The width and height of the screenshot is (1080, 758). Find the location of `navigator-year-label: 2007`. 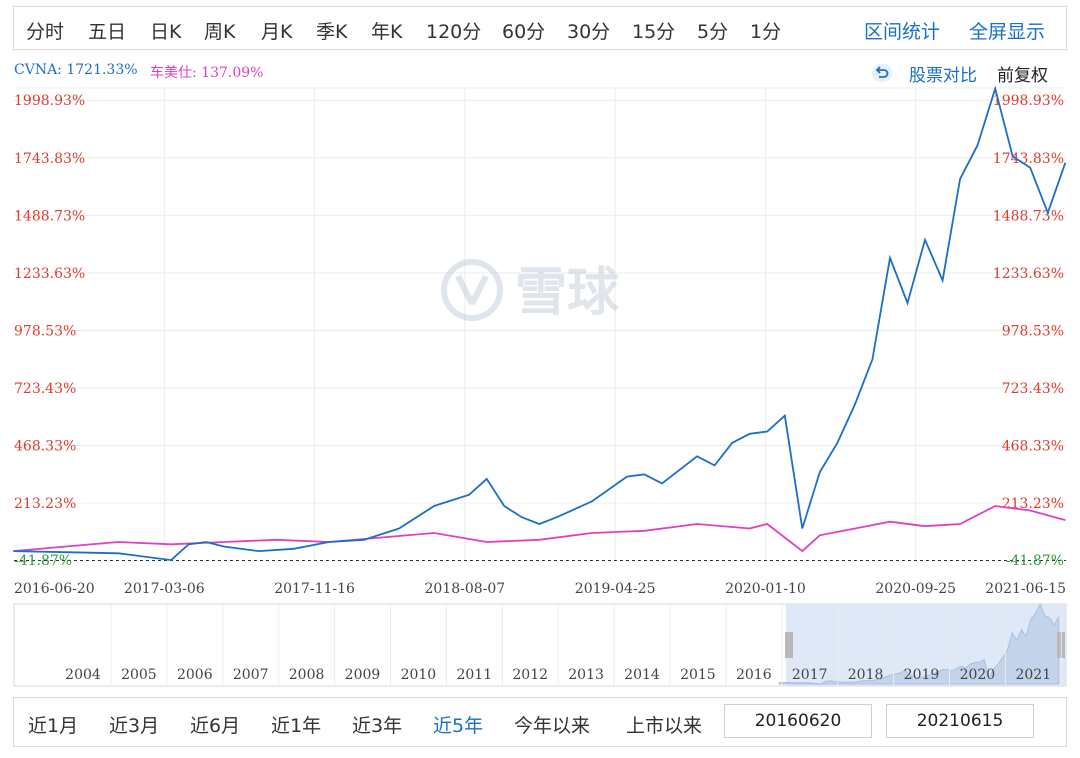

navigator-year-label: 2007 is located at coordinates (251, 675).